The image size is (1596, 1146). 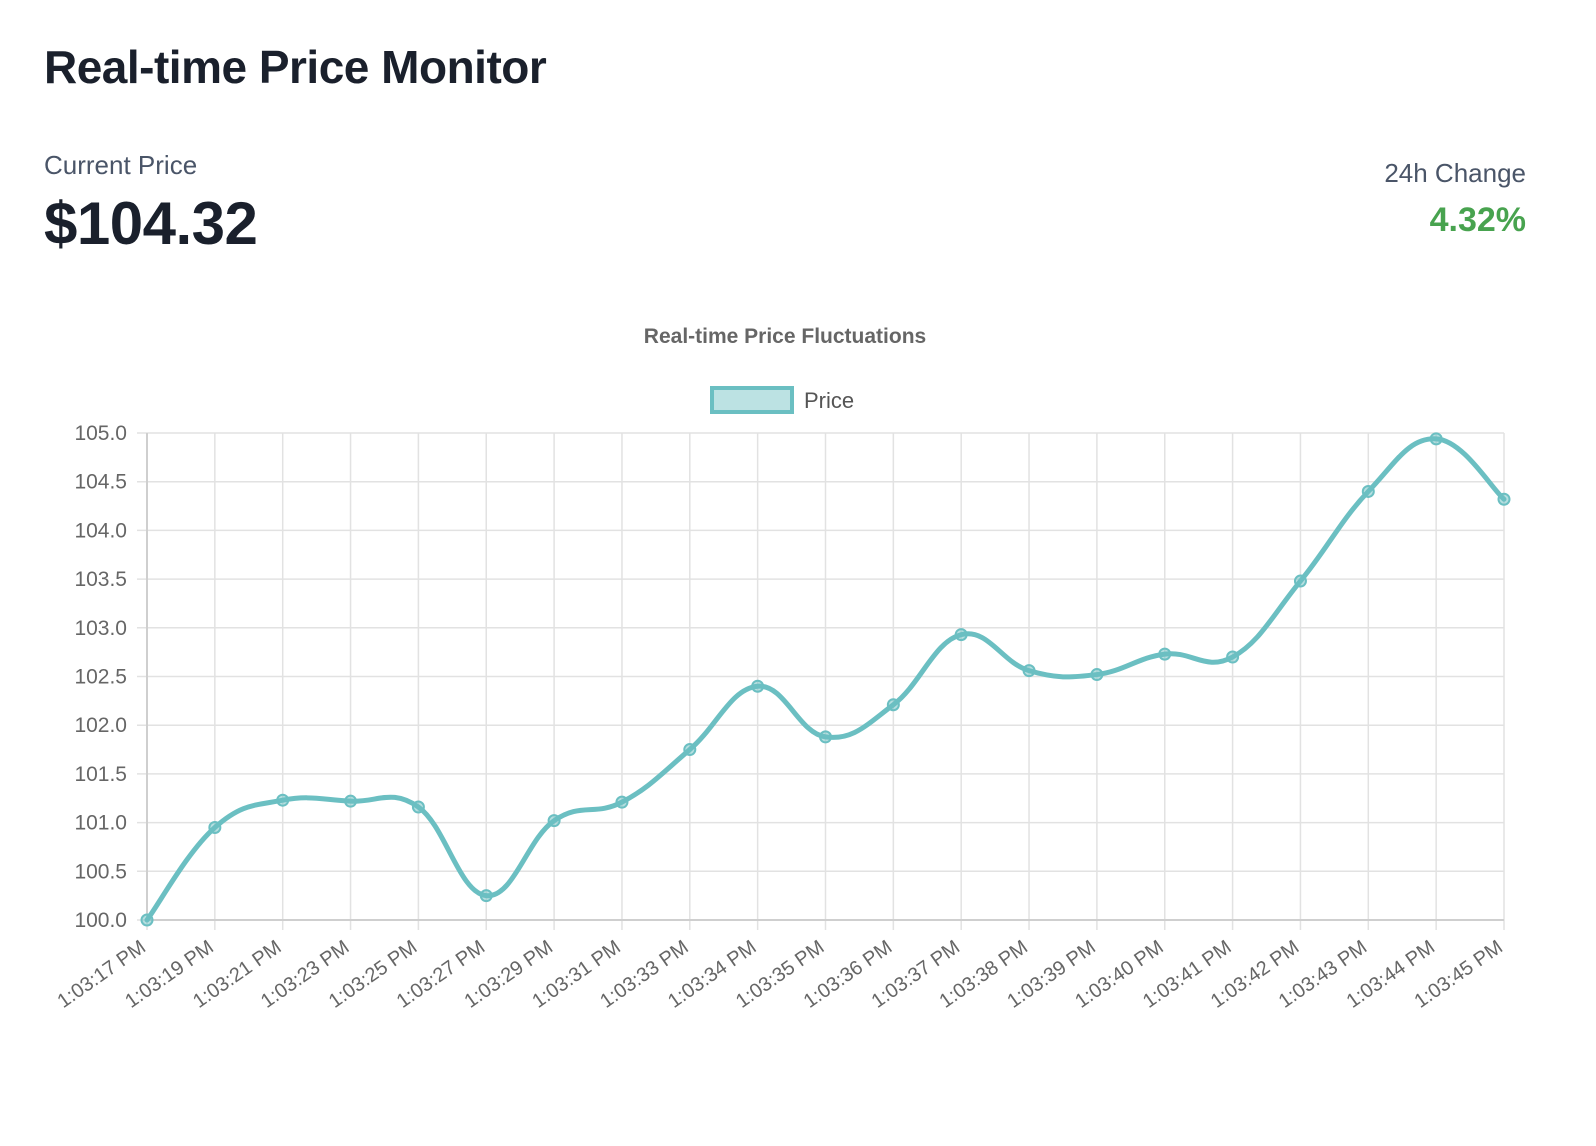 I want to click on y-tick-label: 104.5, so click(x=100, y=482).